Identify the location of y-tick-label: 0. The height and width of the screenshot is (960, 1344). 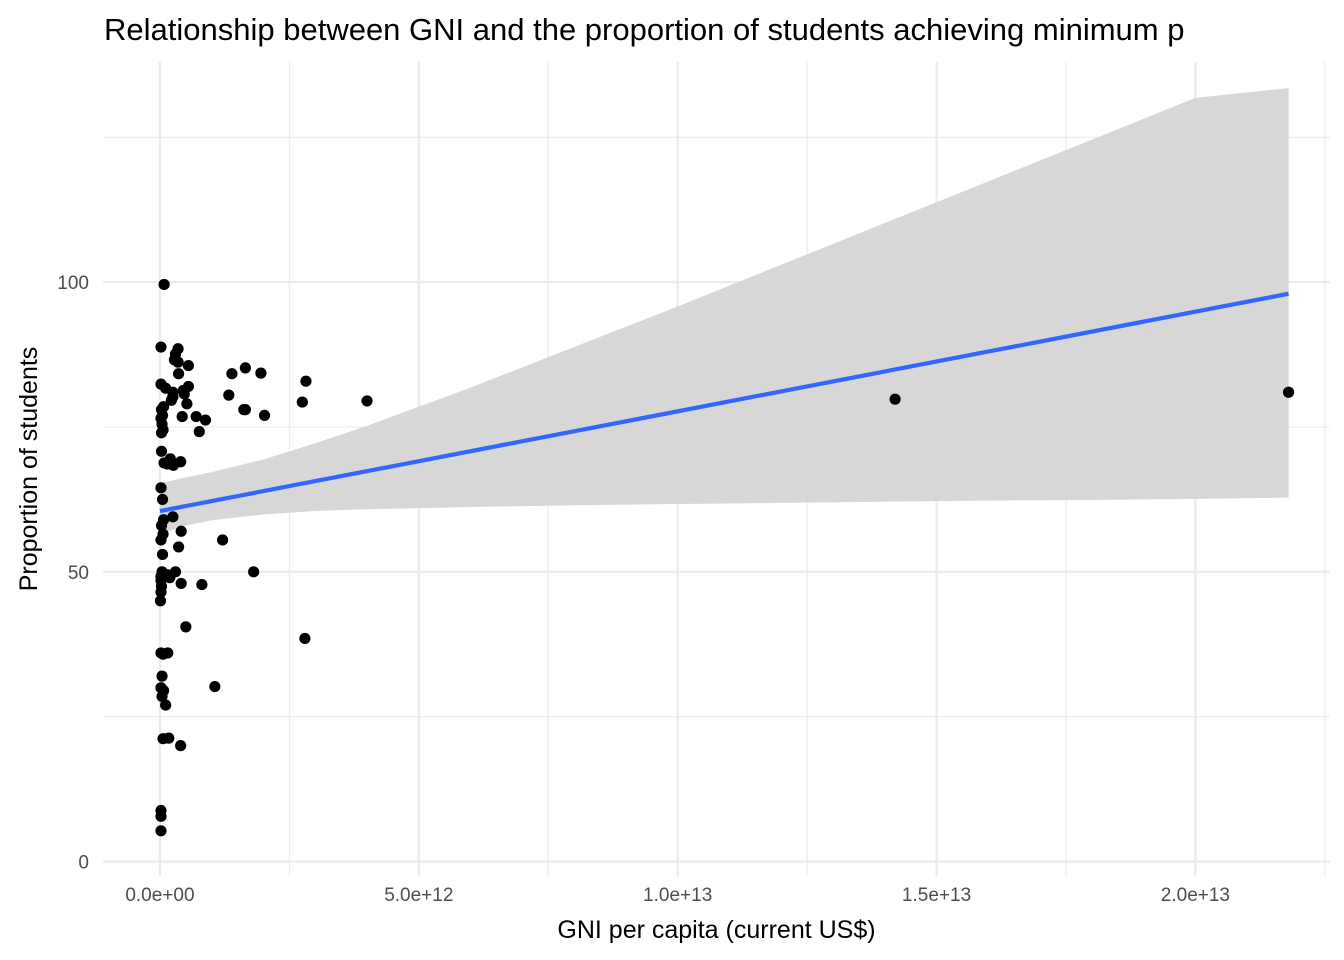
(83, 863).